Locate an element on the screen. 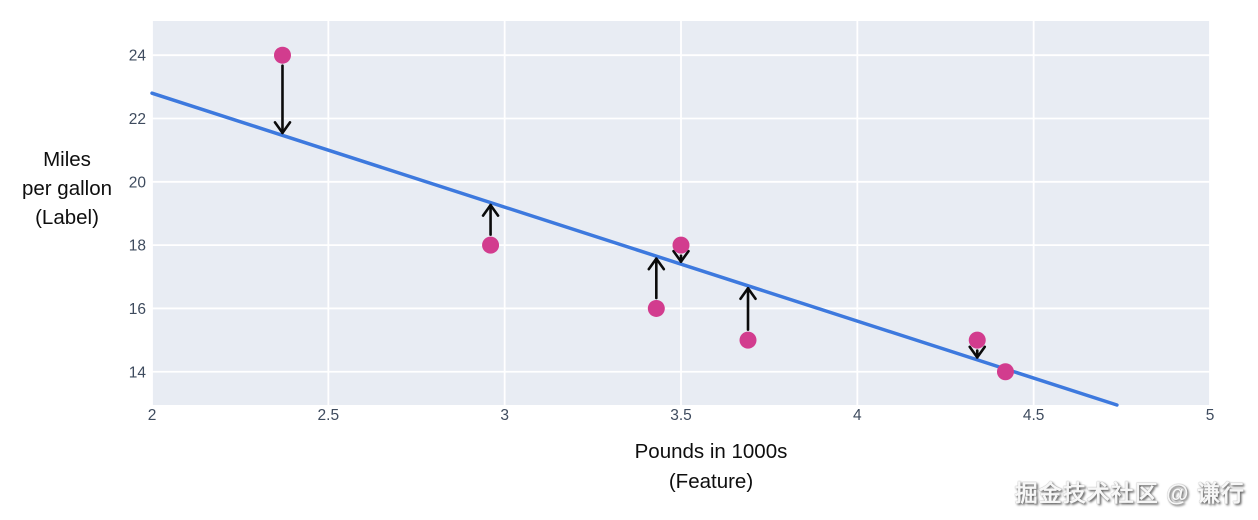 The height and width of the screenshot is (520, 1258). y-tick-label: 16 is located at coordinates (137, 309).